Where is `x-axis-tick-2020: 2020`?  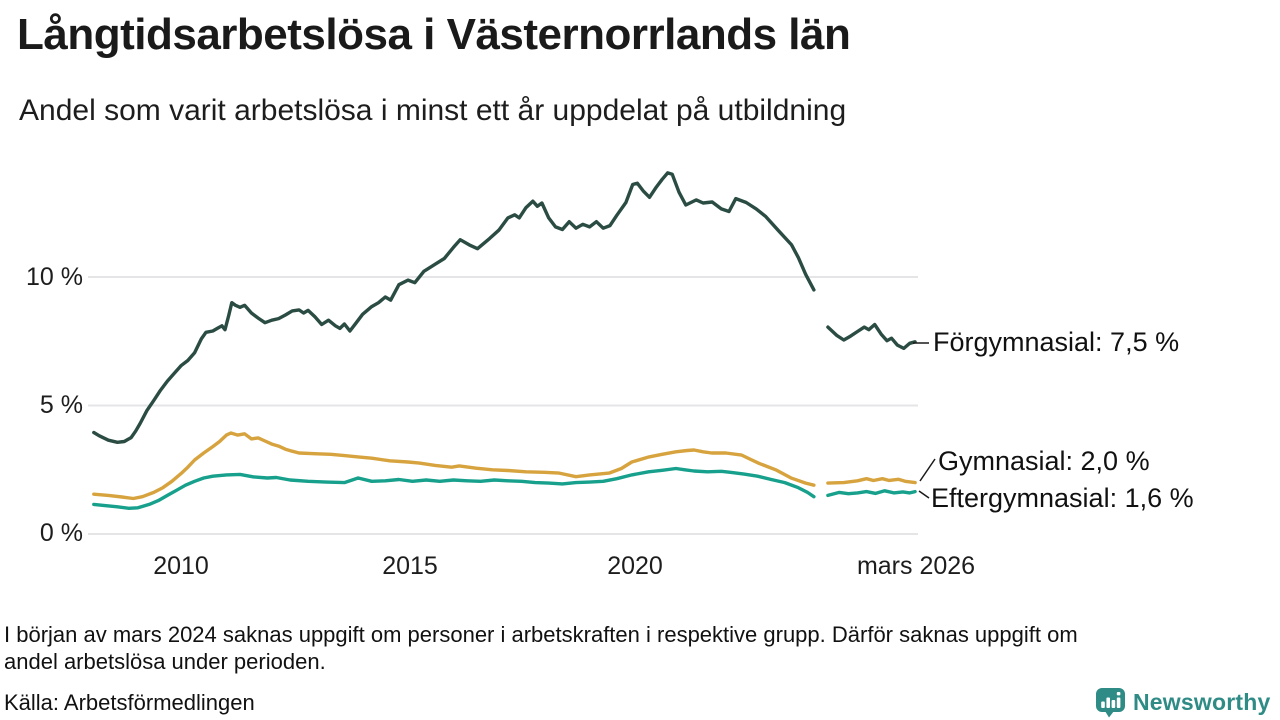
x-axis-tick-2020: 2020 is located at coordinates (635, 566).